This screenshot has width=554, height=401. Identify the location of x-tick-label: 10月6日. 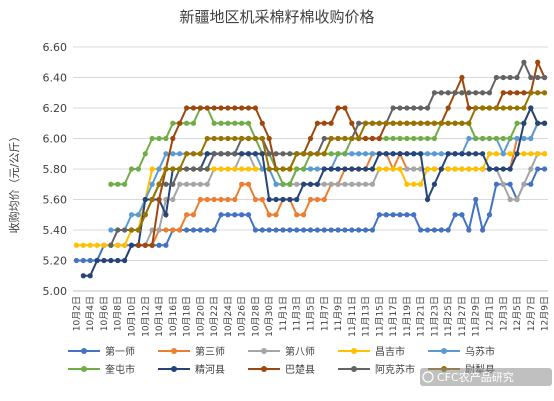
(104, 313).